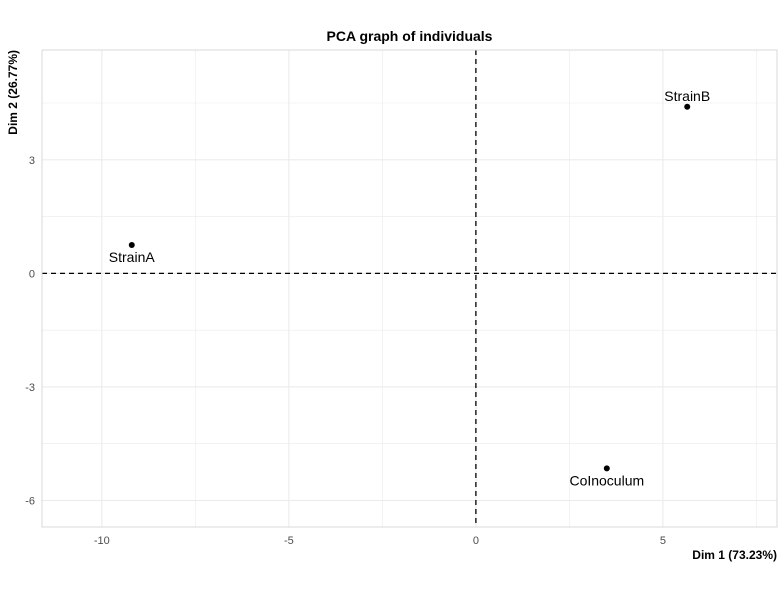 Image resolution: width=784 pixels, height=593 pixels. Describe the element at coordinates (734, 555) in the screenshot. I see `x-axis-title: Dim 1 (73.23%)` at that location.